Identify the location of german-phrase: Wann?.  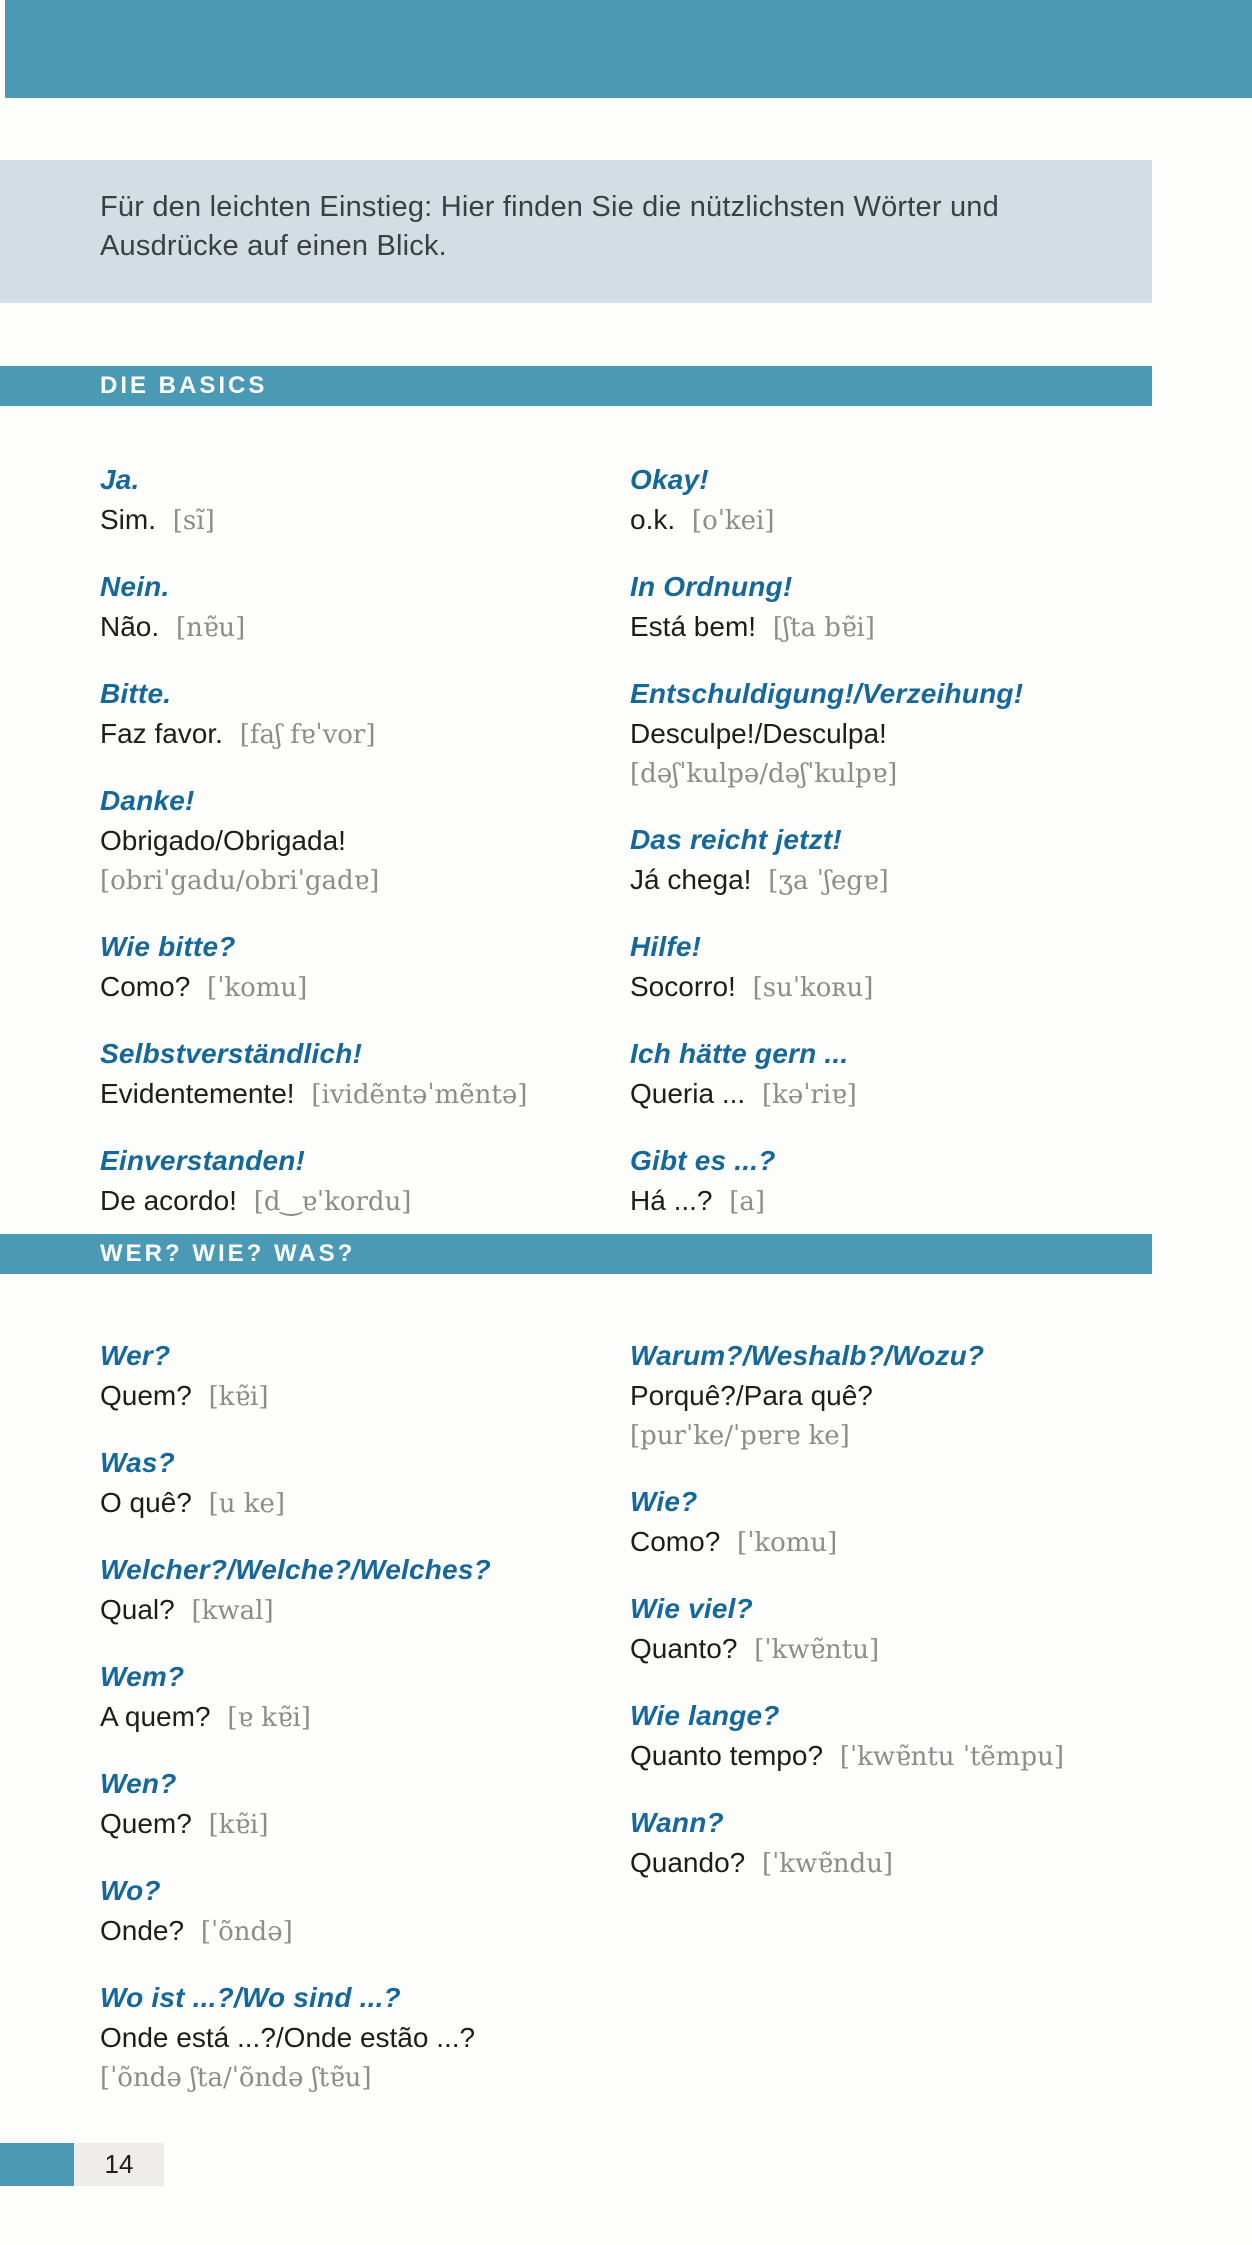
(677, 1822).